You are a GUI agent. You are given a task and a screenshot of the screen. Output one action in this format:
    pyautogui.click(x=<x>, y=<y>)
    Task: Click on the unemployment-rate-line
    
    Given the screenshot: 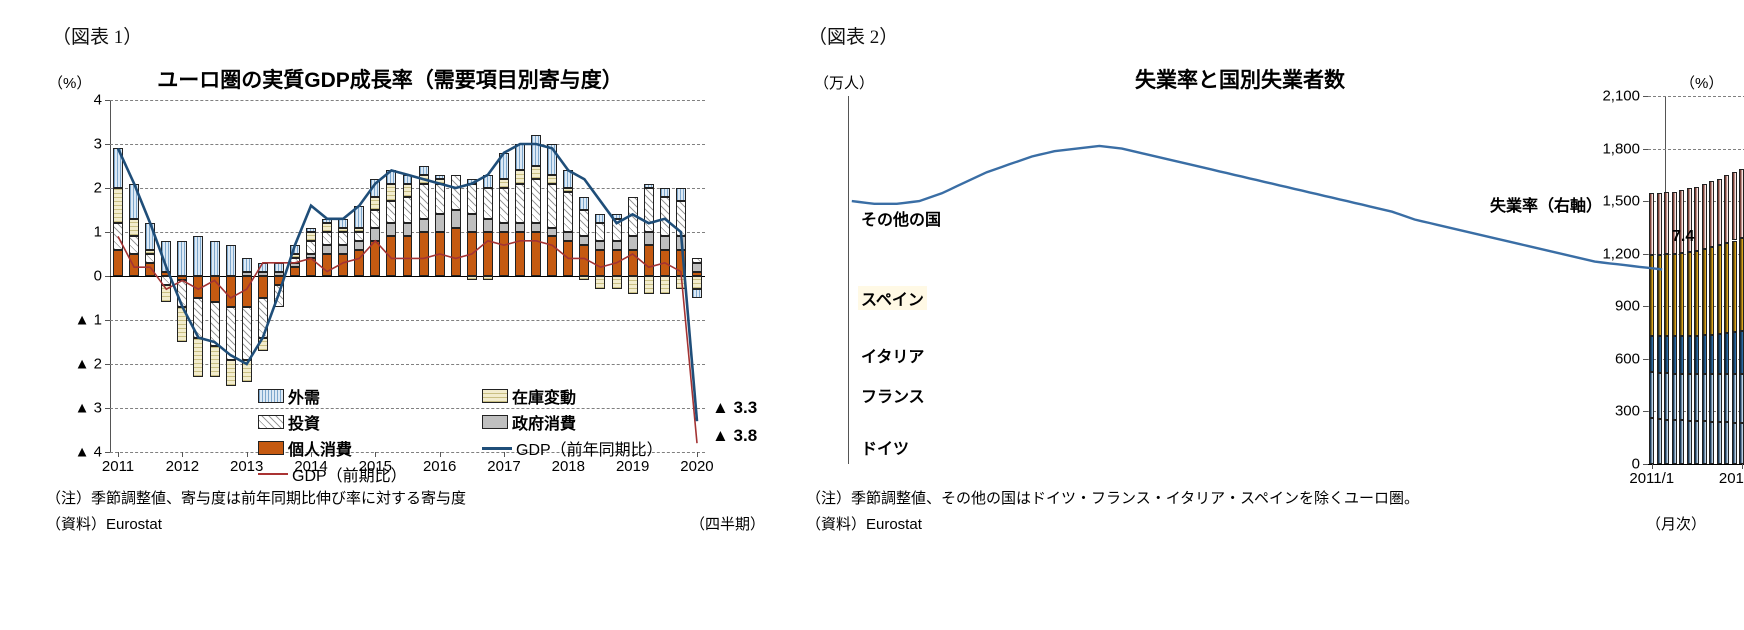 What is the action you would take?
    pyautogui.click(x=1257, y=207)
    